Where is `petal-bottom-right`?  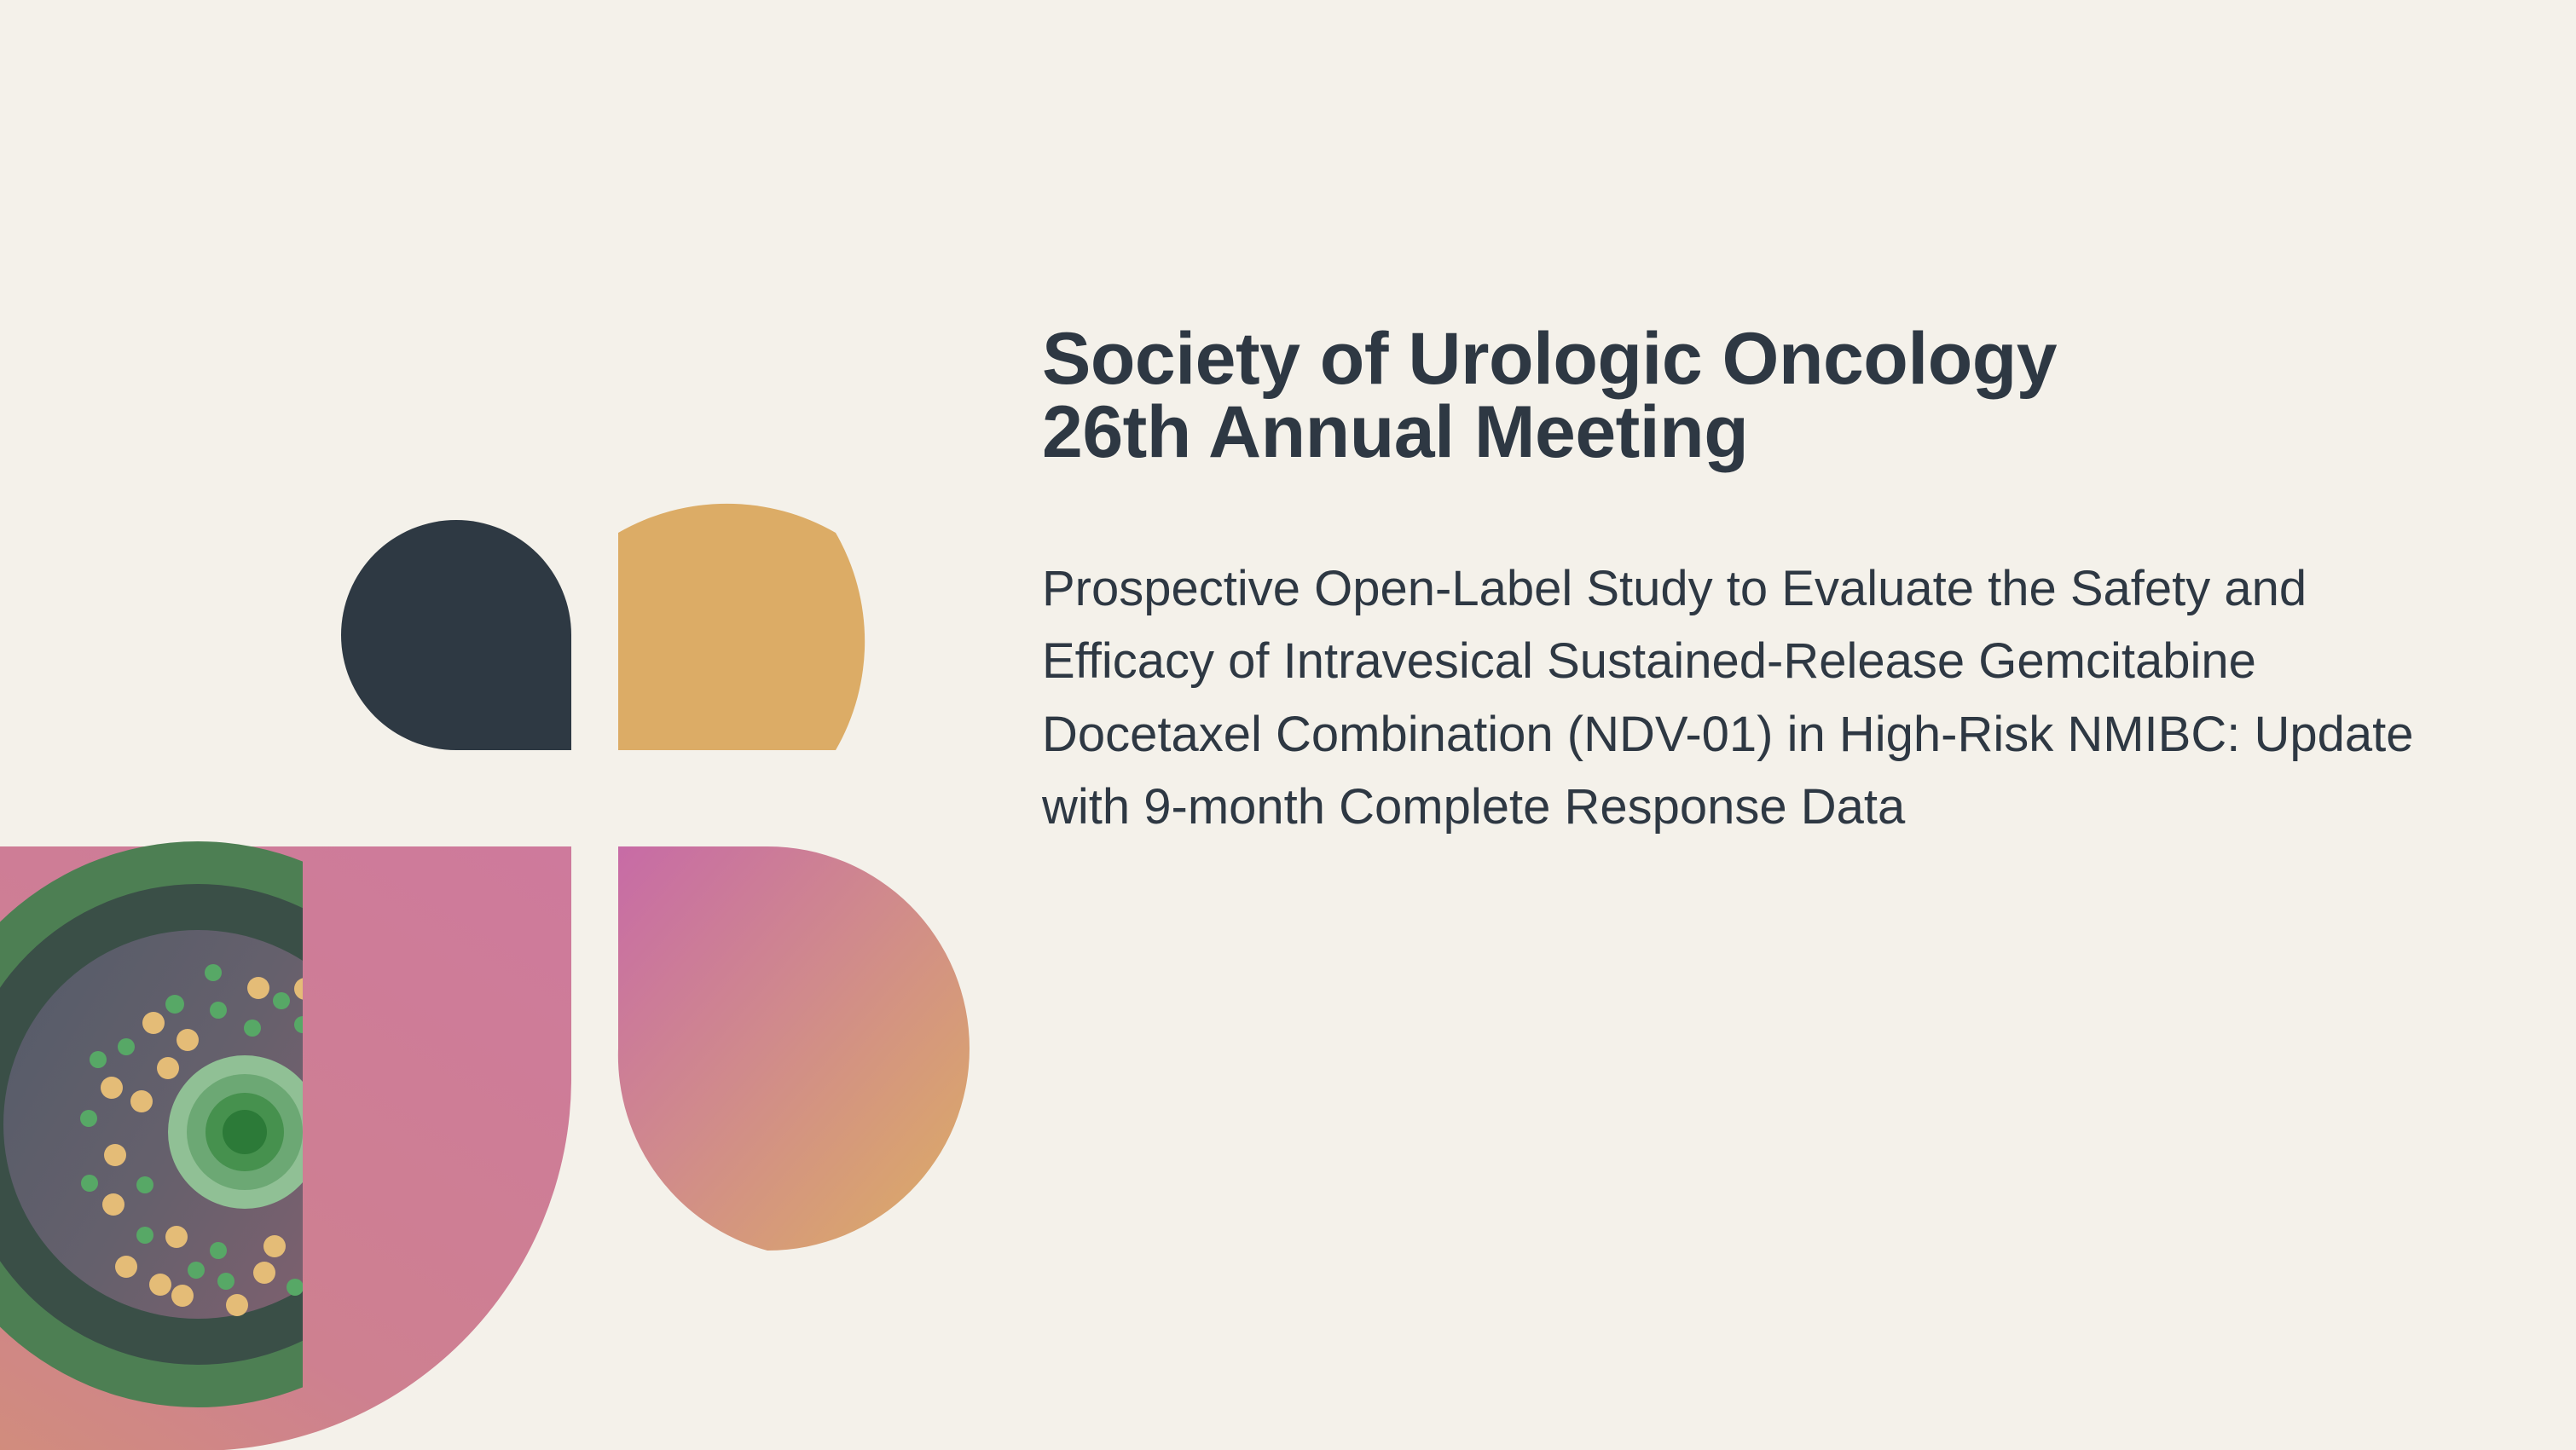 petal-bottom-right is located at coordinates (794, 1048).